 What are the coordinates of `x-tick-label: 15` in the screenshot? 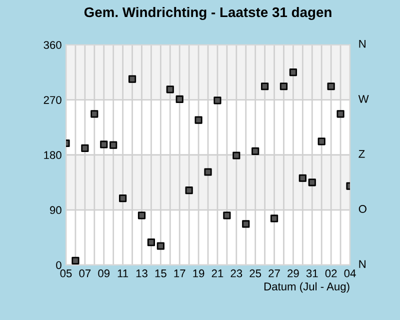 It's located at (160, 274).